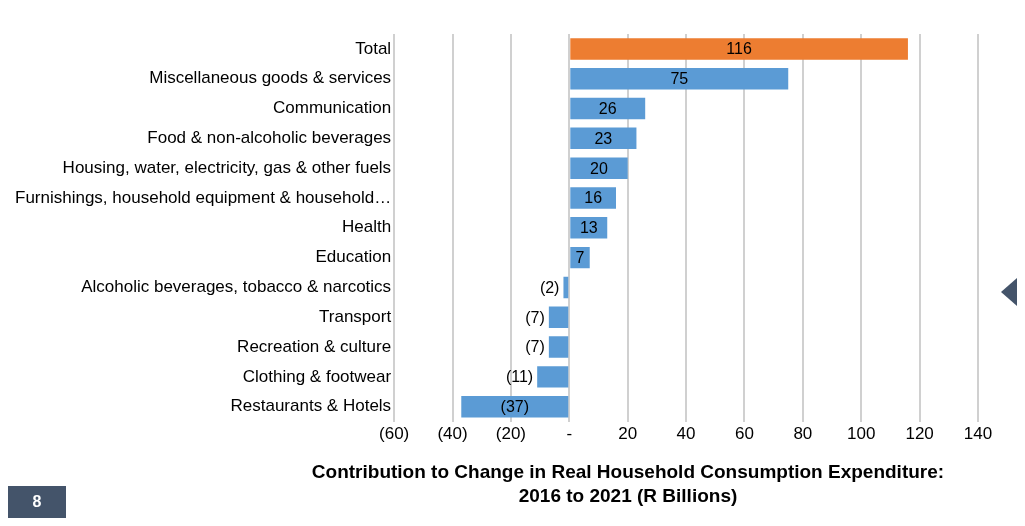 The height and width of the screenshot is (526, 1025). I want to click on y-tick-label: Clothing & footwear, so click(317, 376).